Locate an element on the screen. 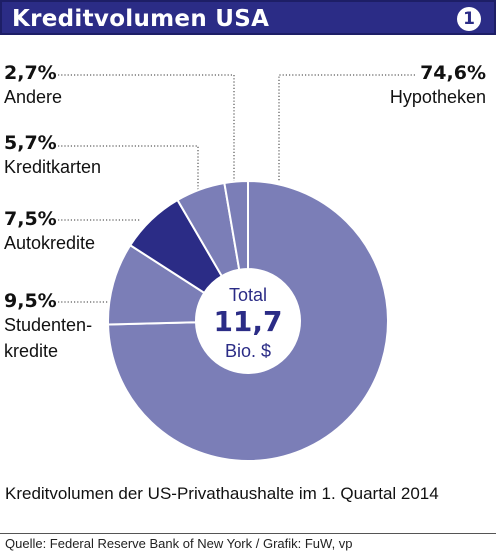 The width and height of the screenshot is (500, 553). label-studentenkredite: 9,5% Studenten- kredite is located at coordinates (48, 327).